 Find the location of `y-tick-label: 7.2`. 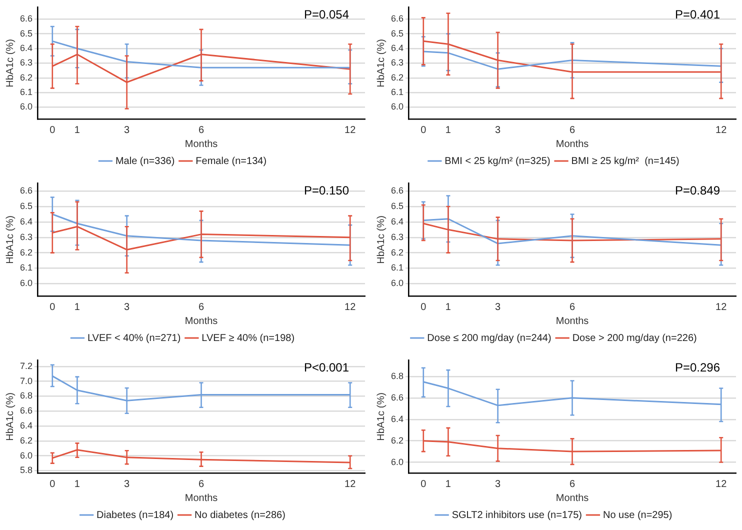

y-tick-label: 7.2 is located at coordinates (26, 365).